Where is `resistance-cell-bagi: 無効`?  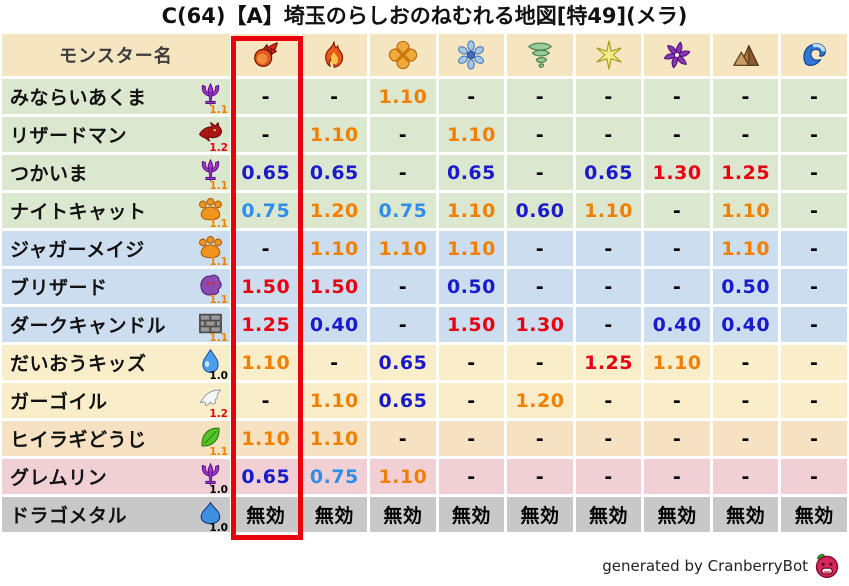
resistance-cell-bagi: 無効 is located at coordinates (540, 514).